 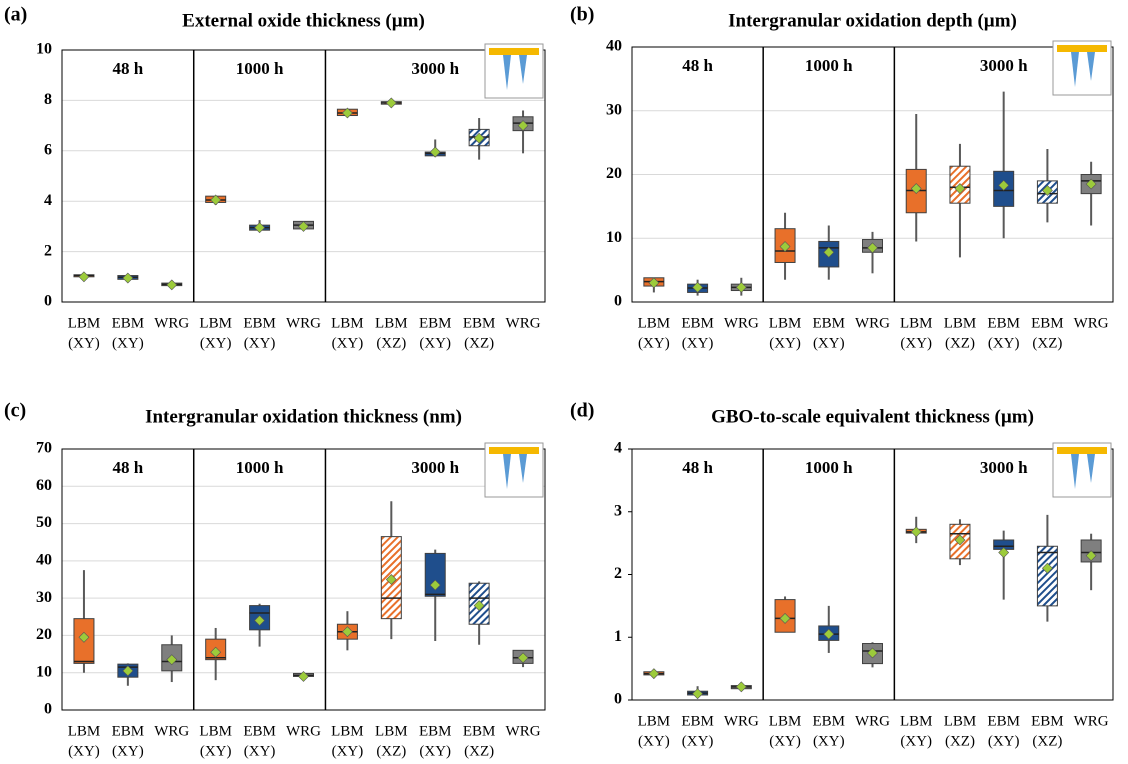 What do you see at coordinates (872, 20) in the screenshot?
I see `chart-title: Intergranular oxidation depth (µm)` at bounding box center [872, 20].